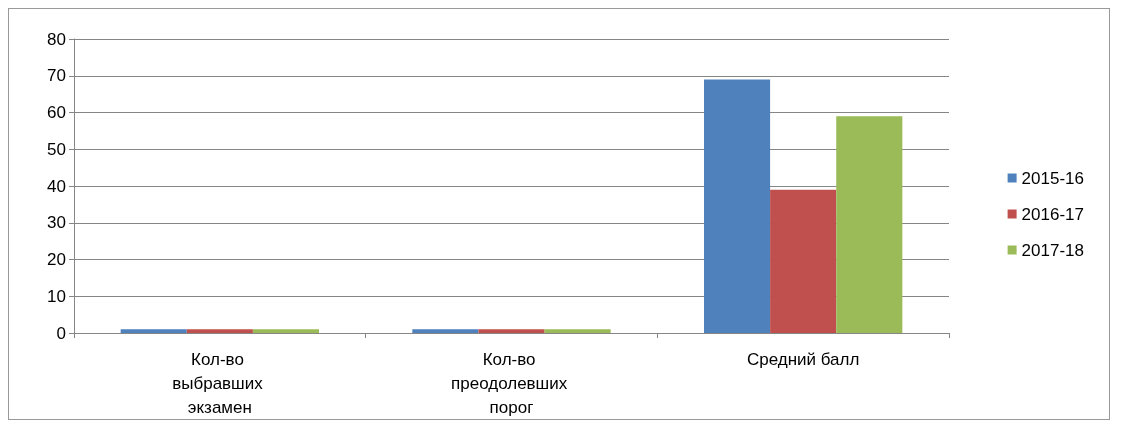 This screenshot has height=431, width=1121. Describe the element at coordinates (56, 76) in the screenshot. I see `y-tick-label: 70` at that location.